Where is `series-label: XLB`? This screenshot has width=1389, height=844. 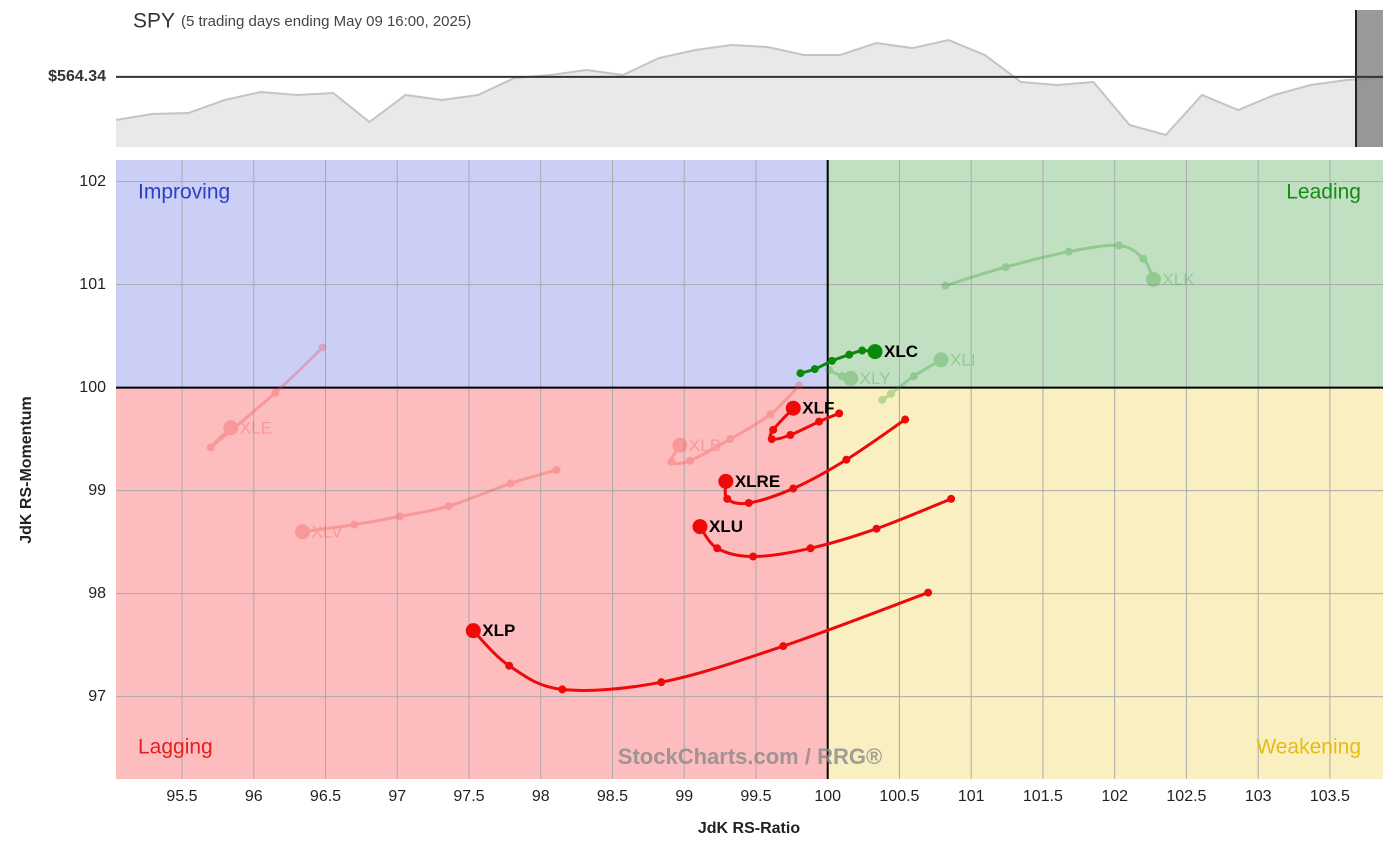 series-label: XLB is located at coordinates (705, 445).